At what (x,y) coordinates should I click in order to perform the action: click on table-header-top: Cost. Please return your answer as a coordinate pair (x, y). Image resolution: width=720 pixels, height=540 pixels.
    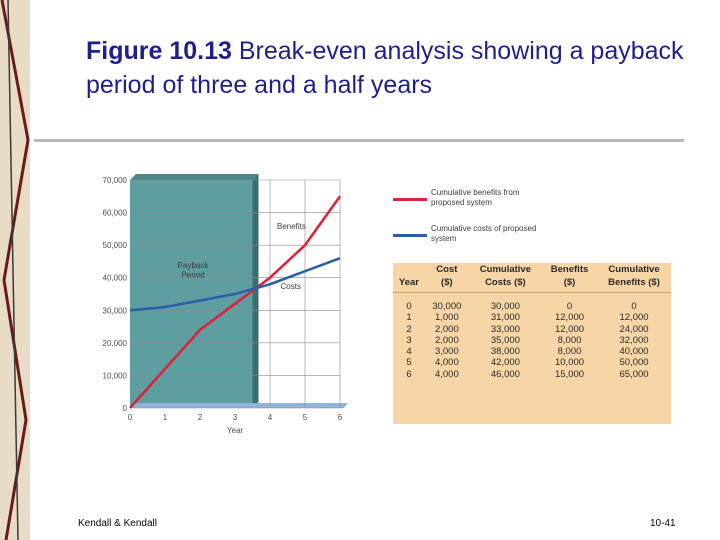
    Looking at the image, I should click on (447, 269).